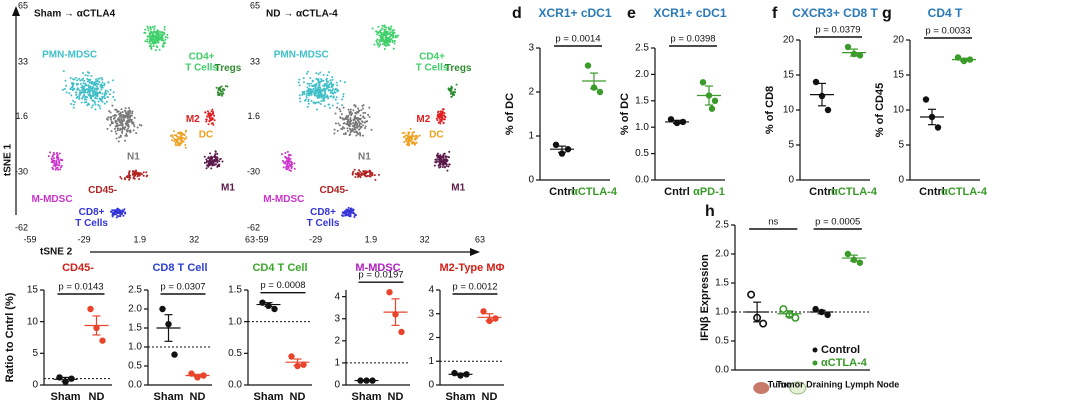 This screenshot has height=405, width=1080. What do you see at coordinates (423, 119) in the screenshot?
I see `cluster-label: M2` at bounding box center [423, 119].